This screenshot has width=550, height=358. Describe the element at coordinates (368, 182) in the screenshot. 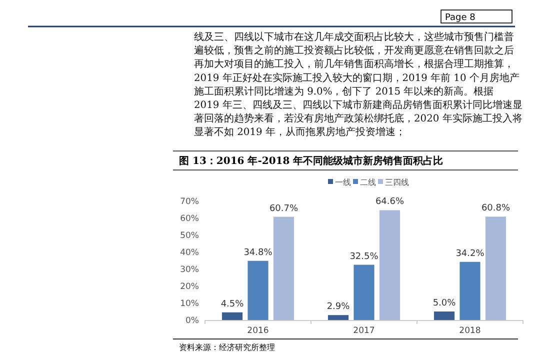

I see `legend-label: 二线` at that location.